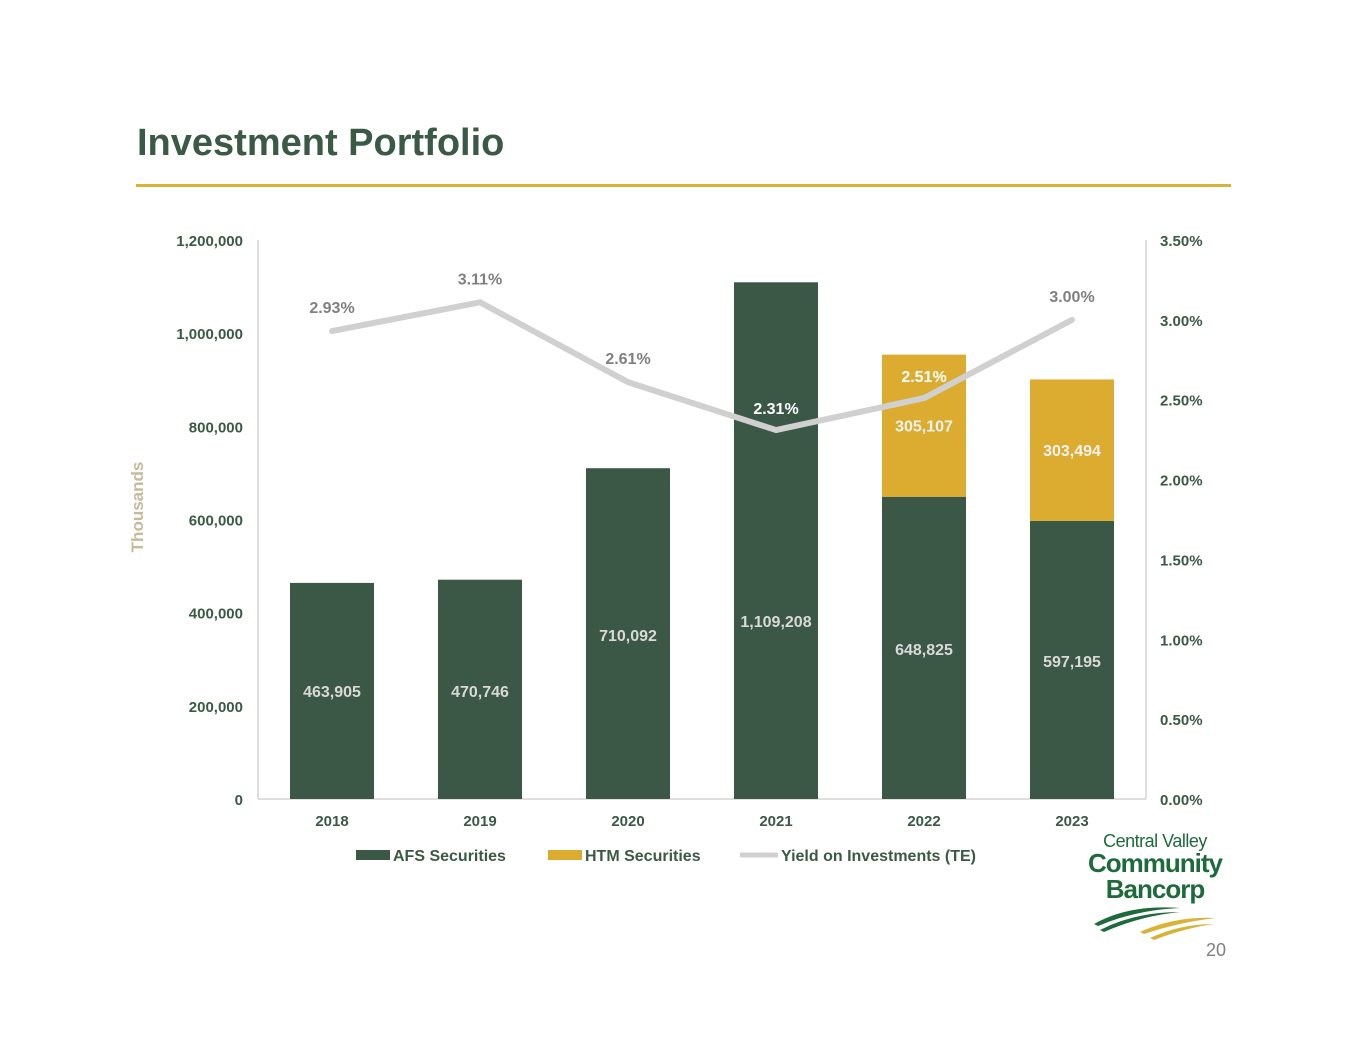 The image size is (1365, 1055). Describe the element at coordinates (1181, 640) in the screenshot. I see `y2-tick-label: 1.00%` at that location.